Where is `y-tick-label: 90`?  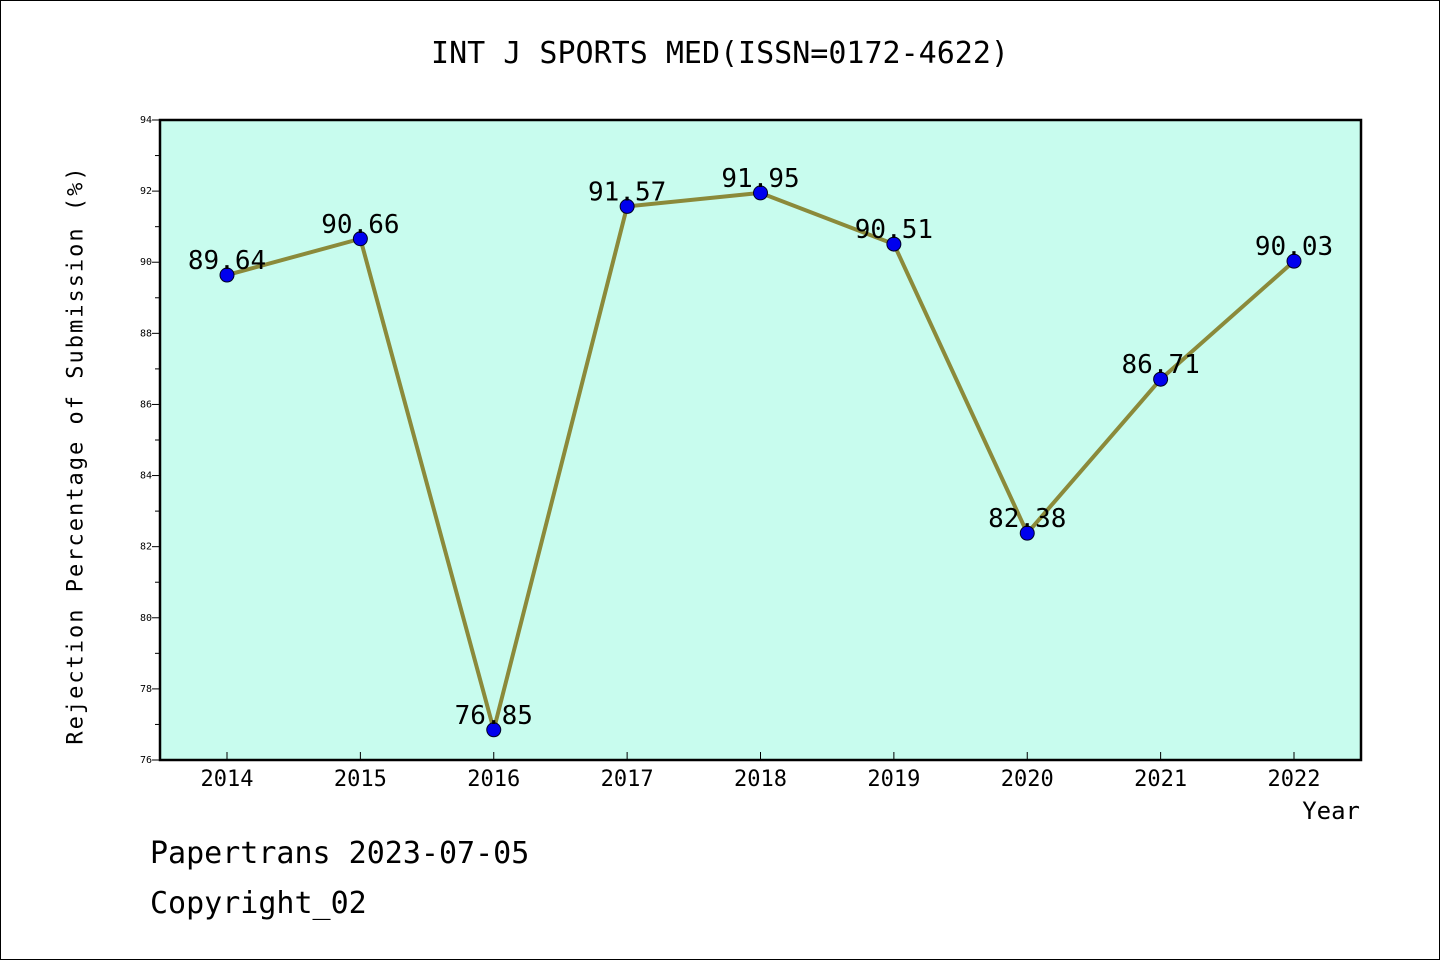
y-tick-label: 90 is located at coordinates (146, 262).